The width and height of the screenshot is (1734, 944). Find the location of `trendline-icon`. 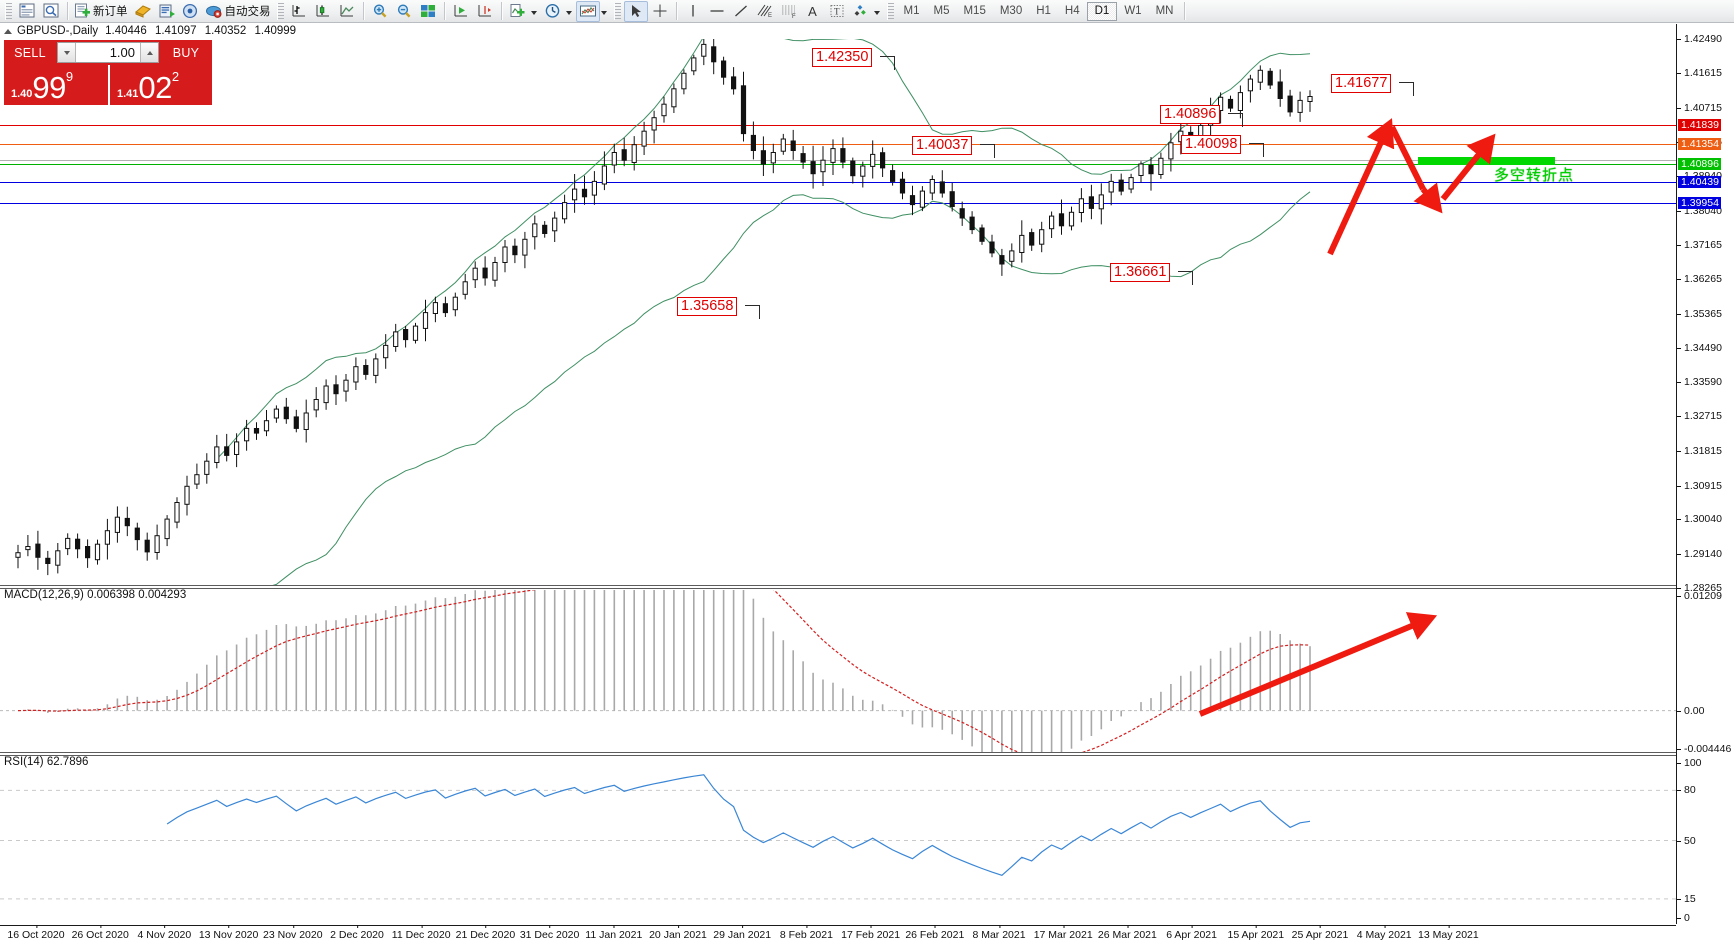

trendline-icon is located at coordinates (741, 11).